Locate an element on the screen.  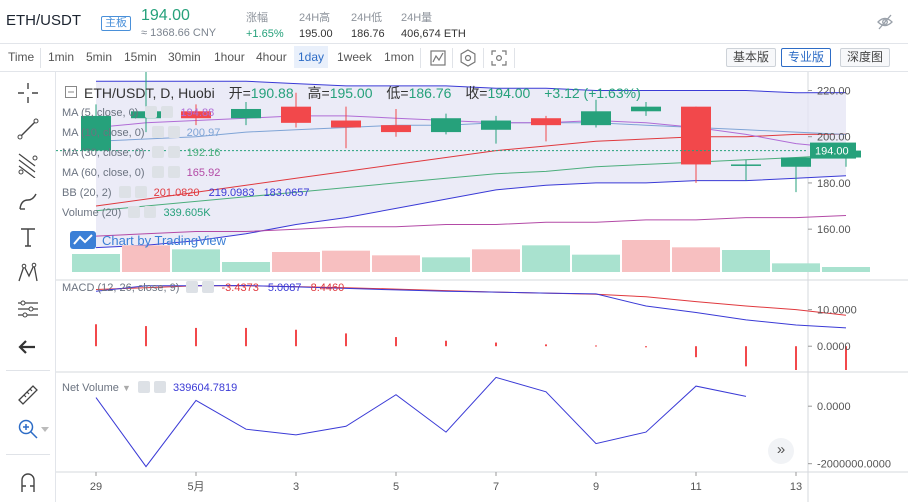
interval-4hour: 4hour is located at coordinates (271, 57).